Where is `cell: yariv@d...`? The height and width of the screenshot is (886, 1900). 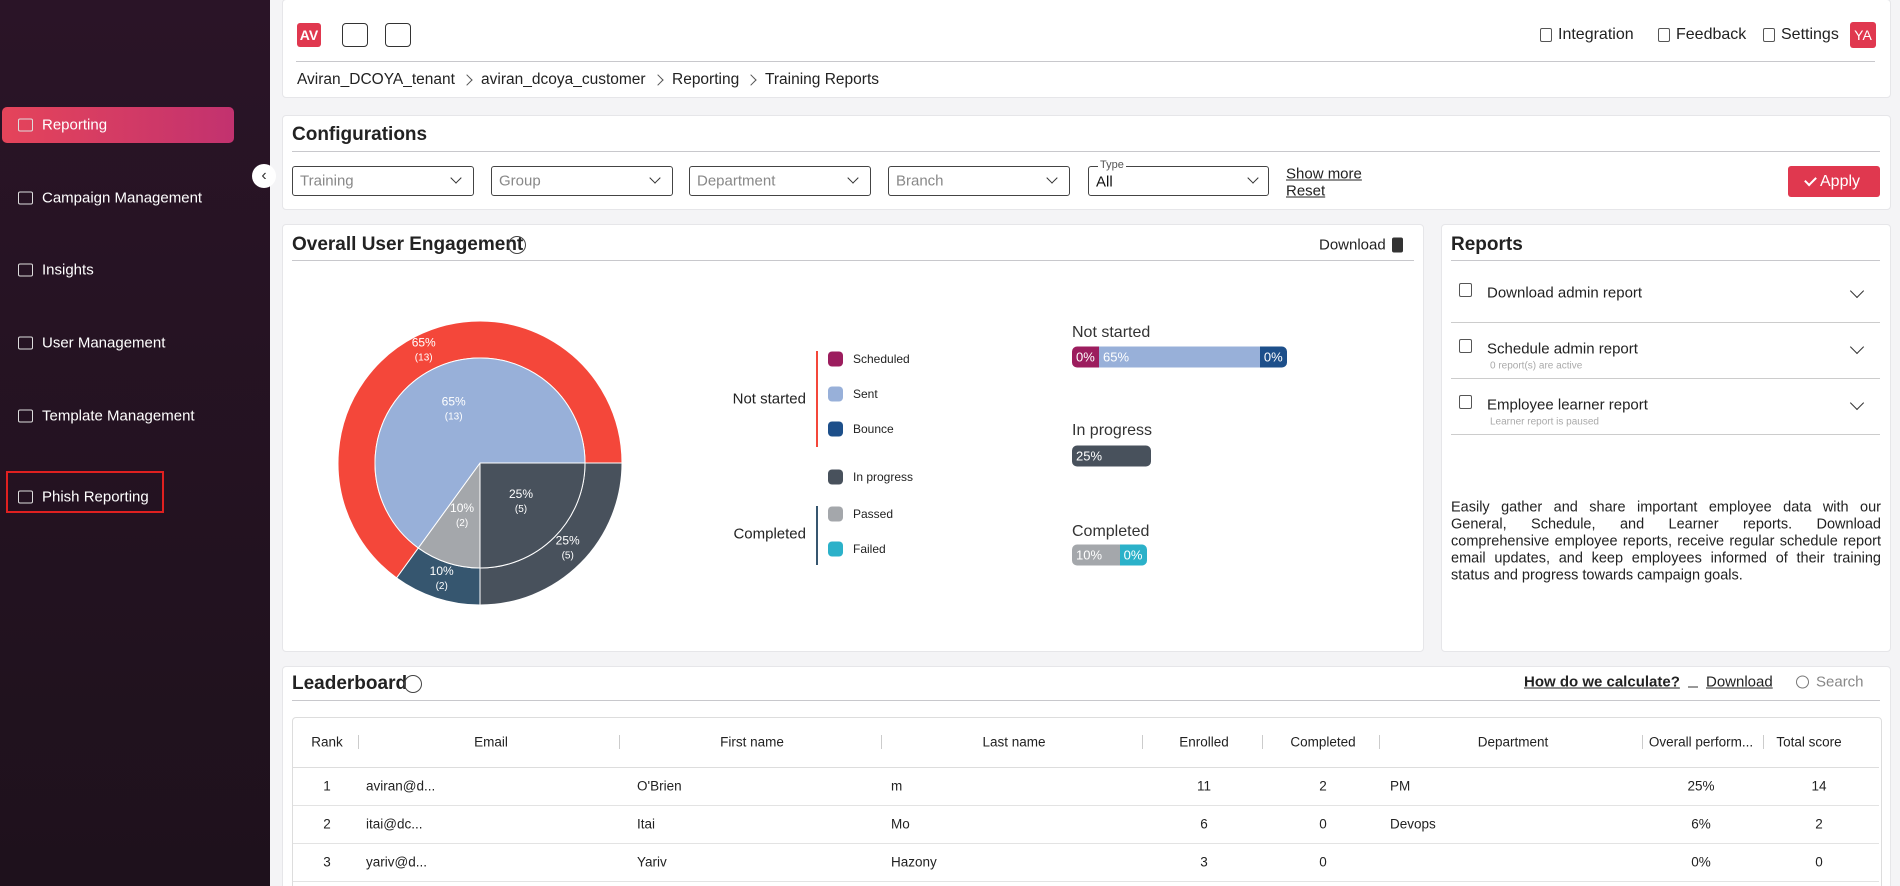
cell: yariv@d... is located at coordinates (396, 862).